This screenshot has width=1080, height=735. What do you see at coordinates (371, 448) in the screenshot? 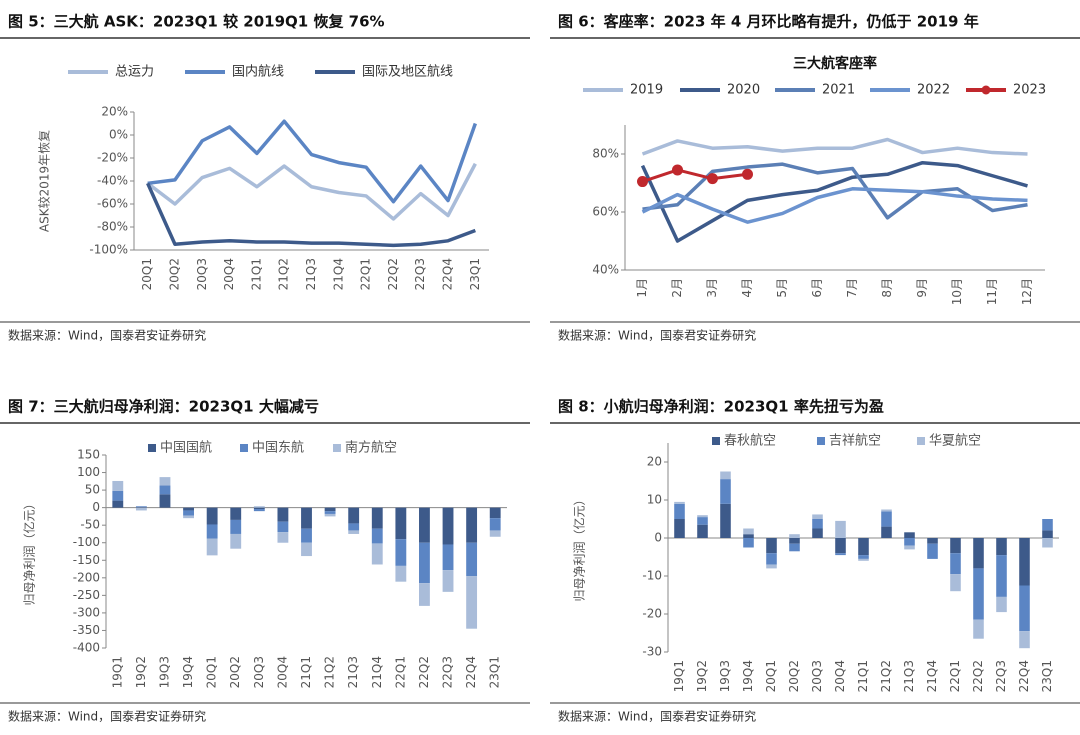
I see `legend-label: 南方航空` at bounding box center [371, 448].